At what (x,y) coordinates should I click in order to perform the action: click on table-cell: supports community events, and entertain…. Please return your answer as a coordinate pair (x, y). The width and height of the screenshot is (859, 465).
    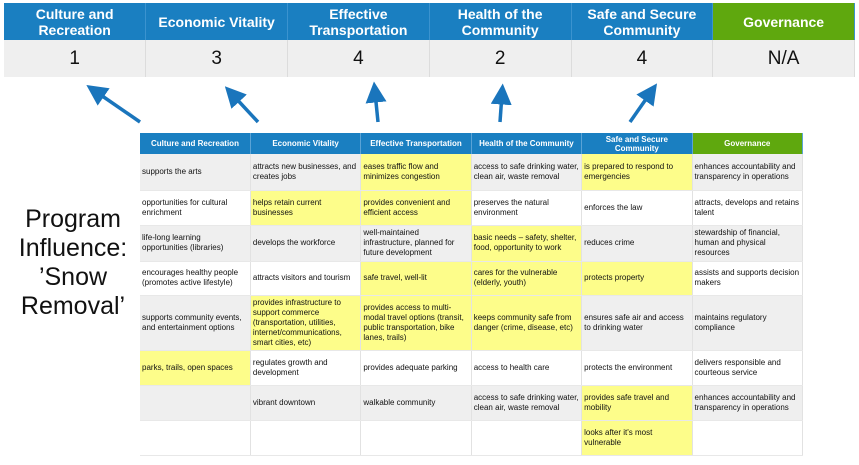
    Looking at the image, I should click on (195, 323).